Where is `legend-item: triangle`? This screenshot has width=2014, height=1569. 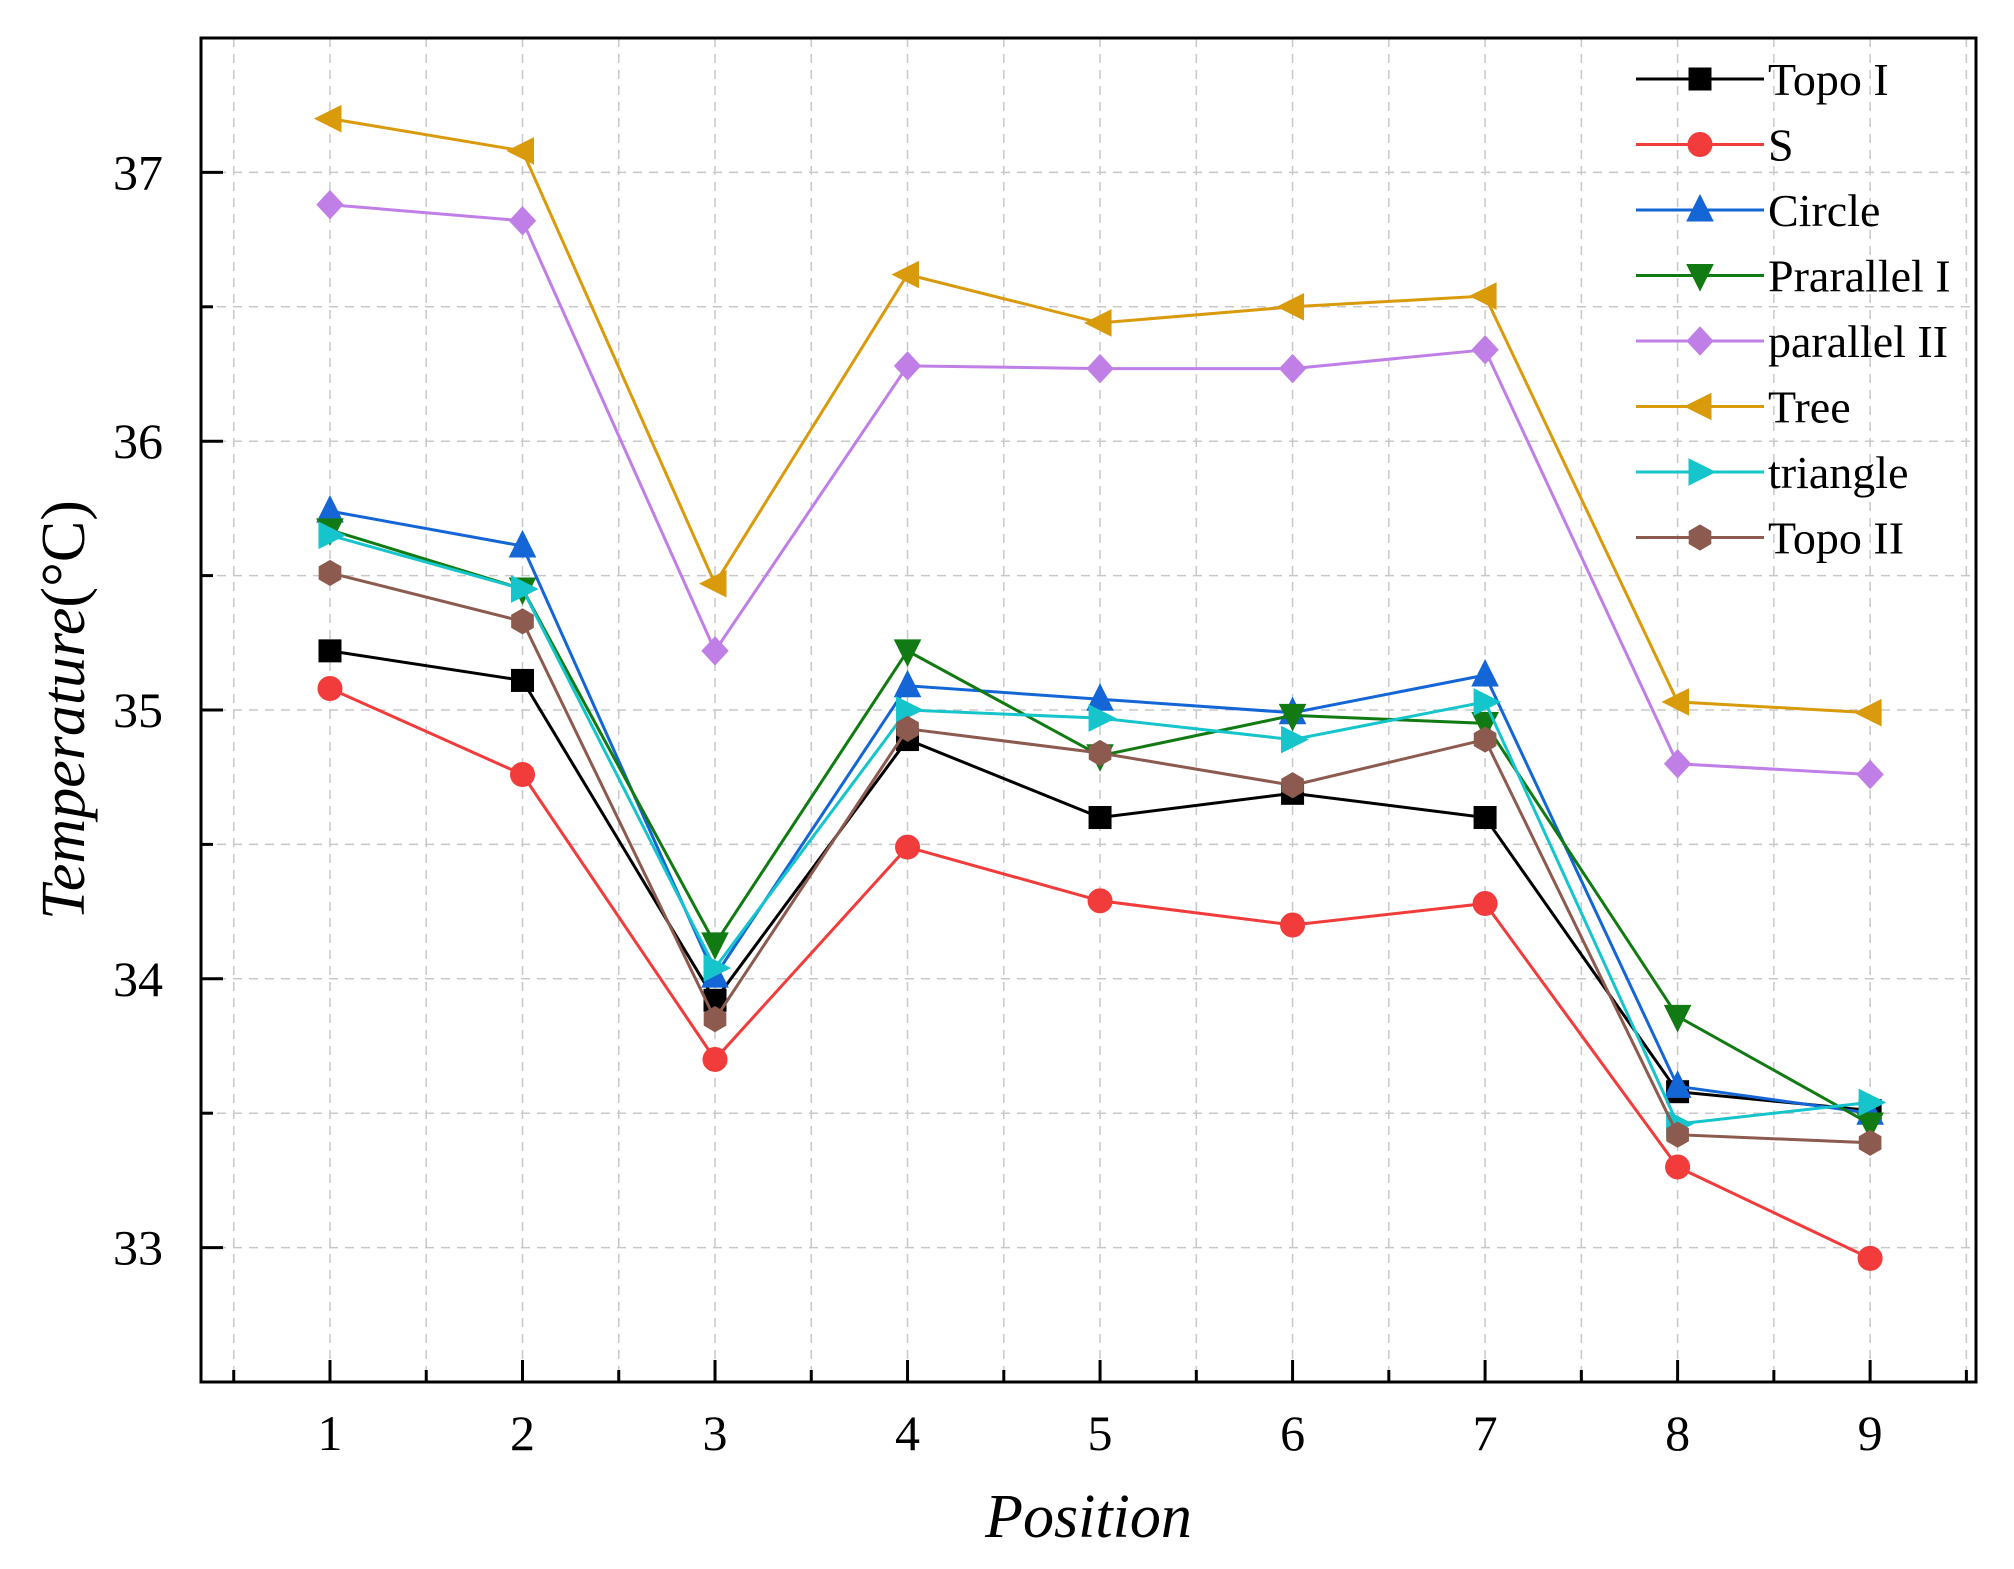
legend-item: triangle is located at coordinates (1772, 472).